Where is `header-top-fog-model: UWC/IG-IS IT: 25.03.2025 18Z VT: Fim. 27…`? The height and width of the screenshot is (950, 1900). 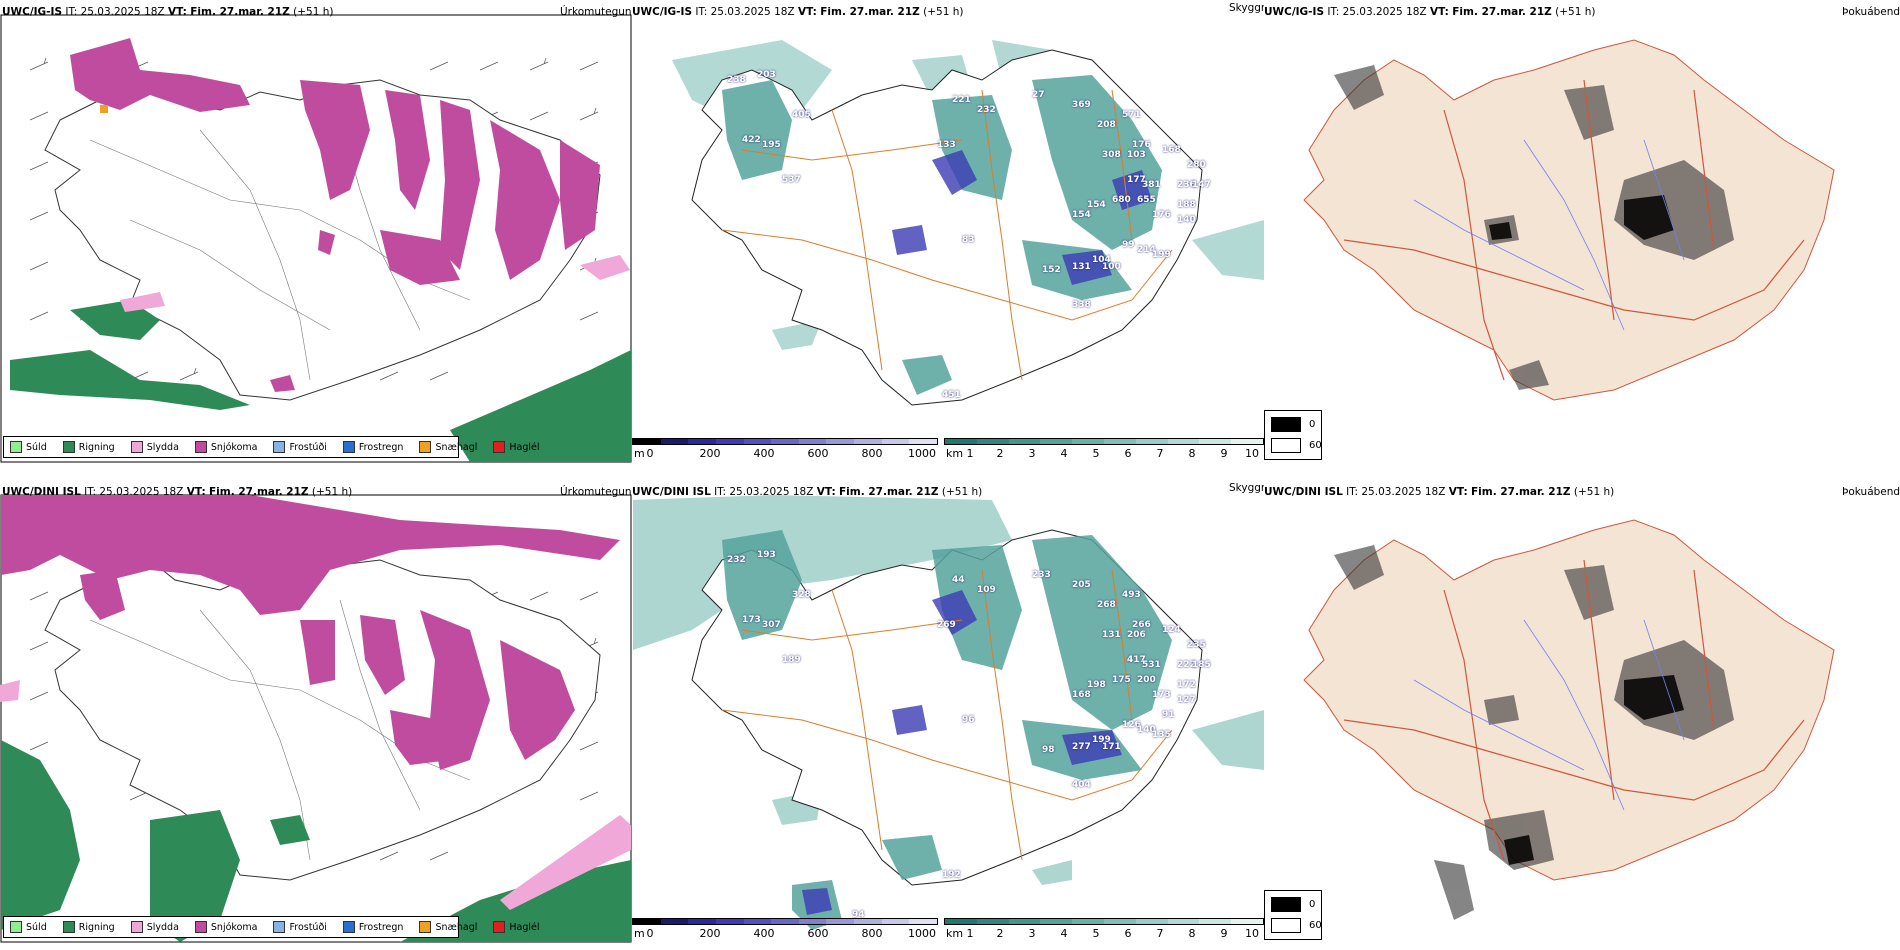 header-top-fog-model: UWC/IG-IS IT: 25.03.2025 18Z VT: Fim. 27… is located at coordinates (1430, 12).